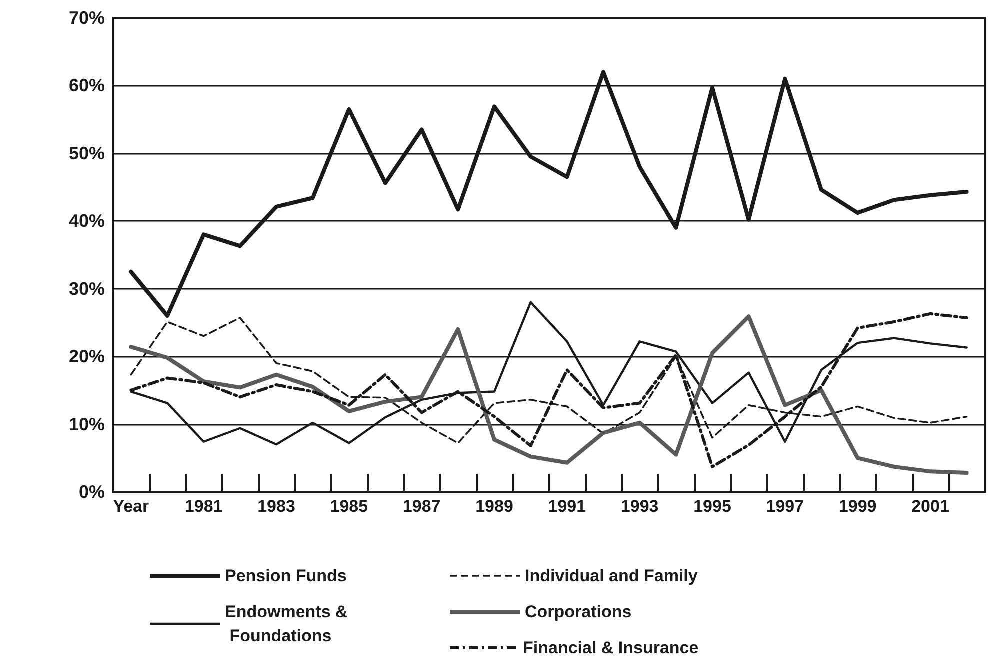 The image size is (997, 658). I want to click on legend-label: Individual and Family, so click(611, 576).